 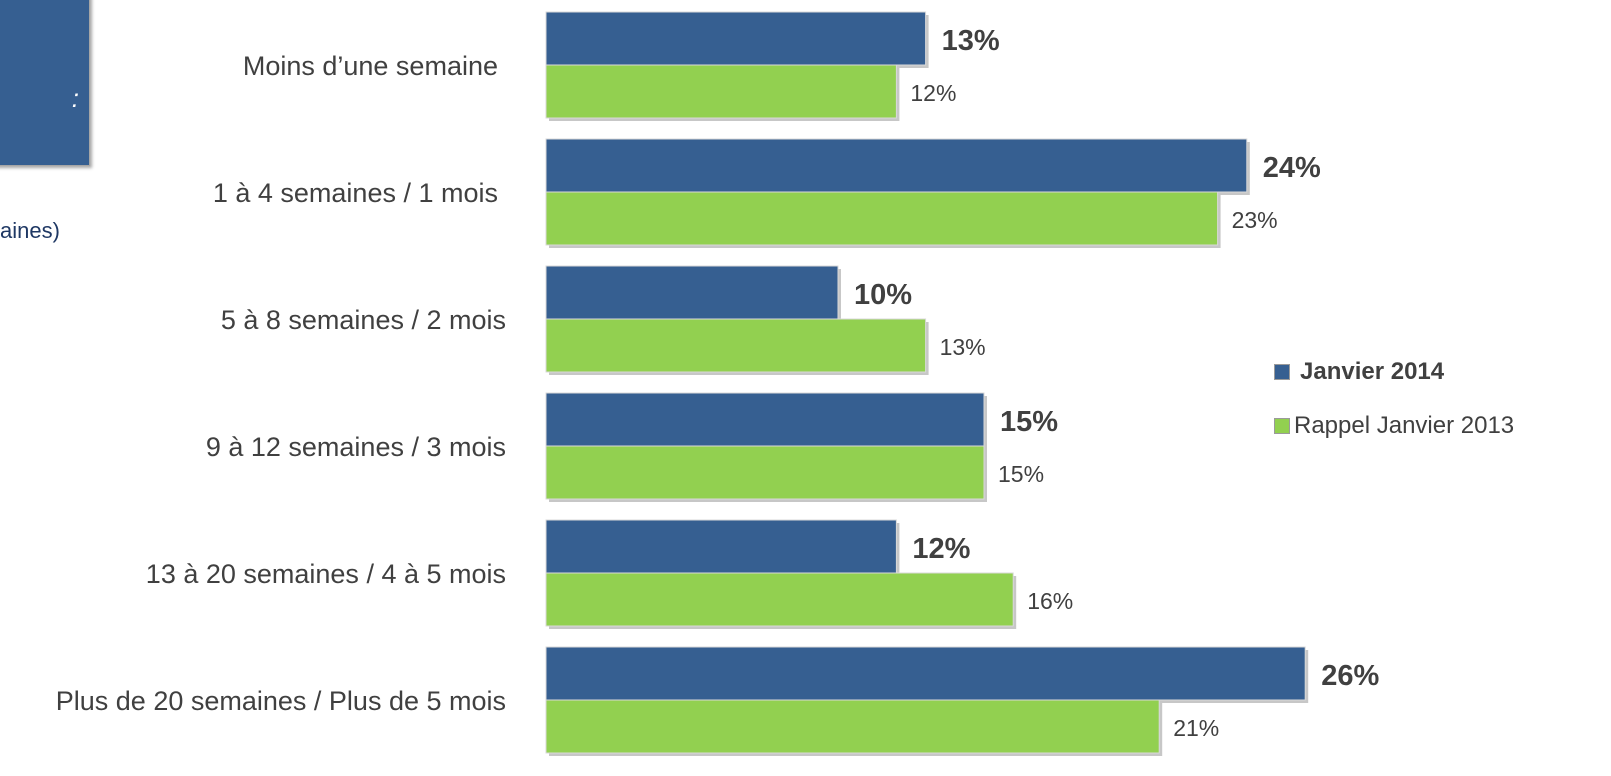 I want to click on category-label: Plus de 20 semaines / Plus de 5 mois, so click(x=281, y=701).